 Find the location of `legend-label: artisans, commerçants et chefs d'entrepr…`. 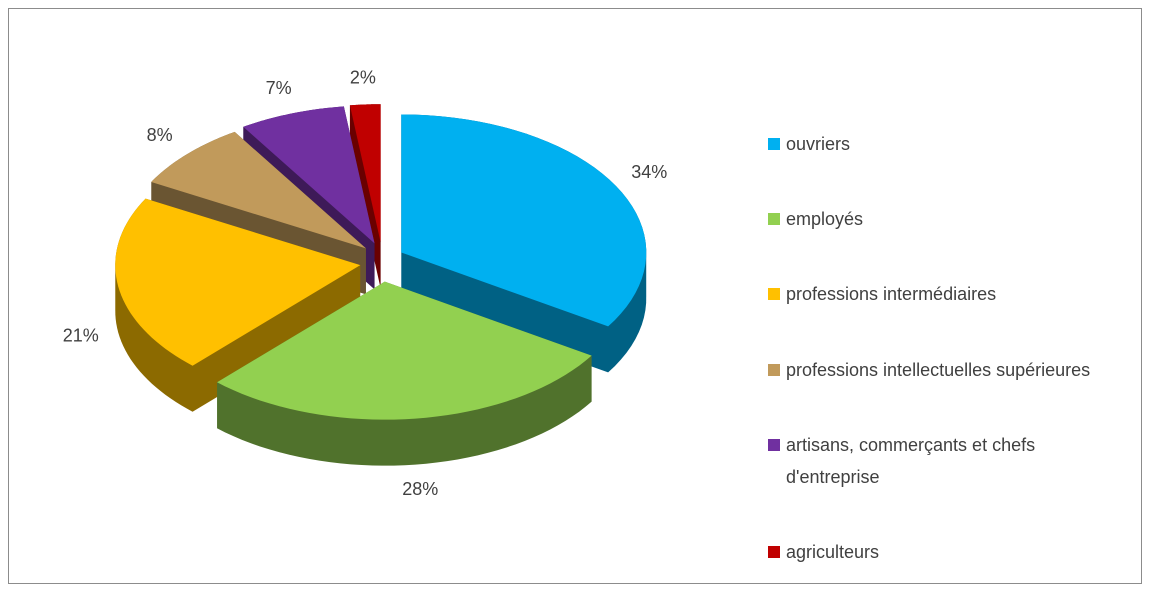

legend-label: artisans, commerçants et chefs d'entrepr… is located at coordinates (911, 460).